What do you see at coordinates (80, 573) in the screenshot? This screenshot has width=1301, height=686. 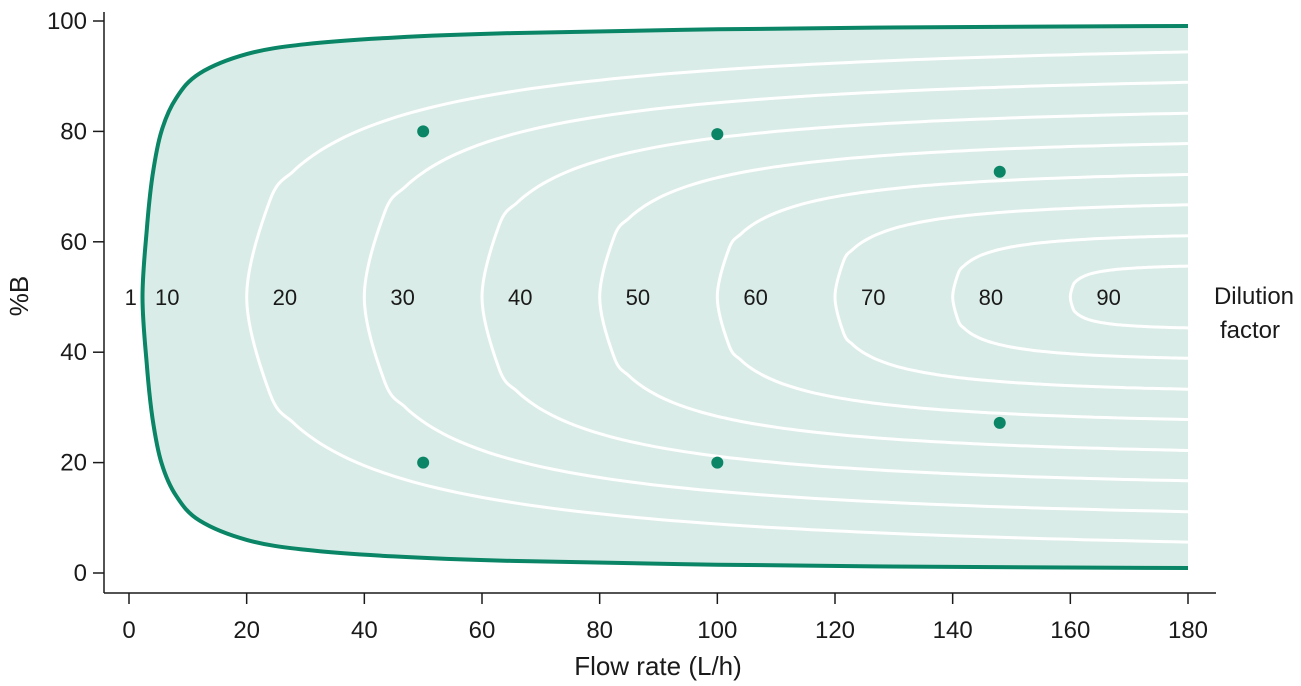 I see `y-tick-label-0: 0` at bounding box center [80, 573].